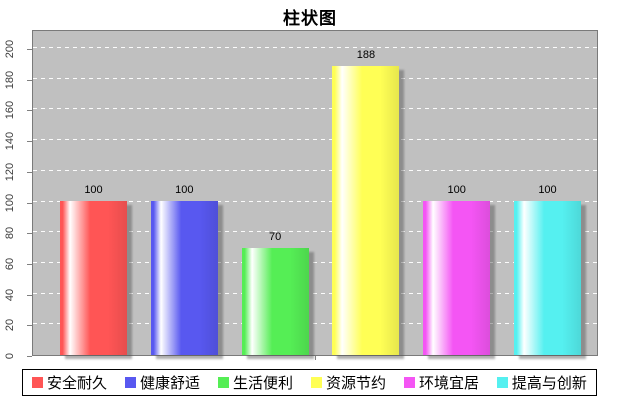 The image size is (620, 400). I want to click on bar-生活便利, so click(275, 301).